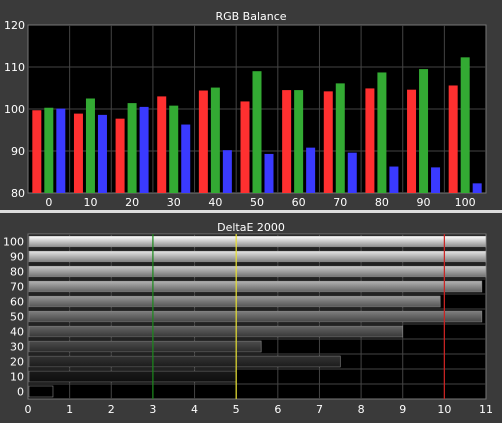 The width and height of the screenshot is (502, 423). What do you see at coordinates (90, 202) in the screenshot?
I see `rgb-x-tick-label: 10` at bounding box center [90, 202].